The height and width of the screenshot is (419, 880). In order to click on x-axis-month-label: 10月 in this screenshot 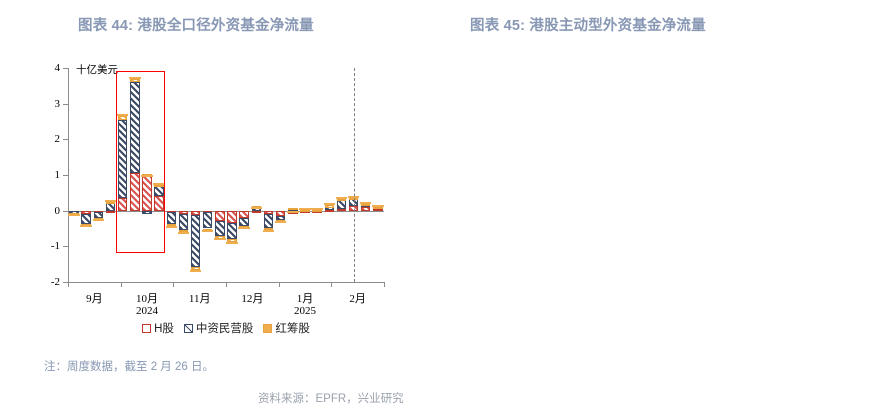, I will do `click(147, 299)`.